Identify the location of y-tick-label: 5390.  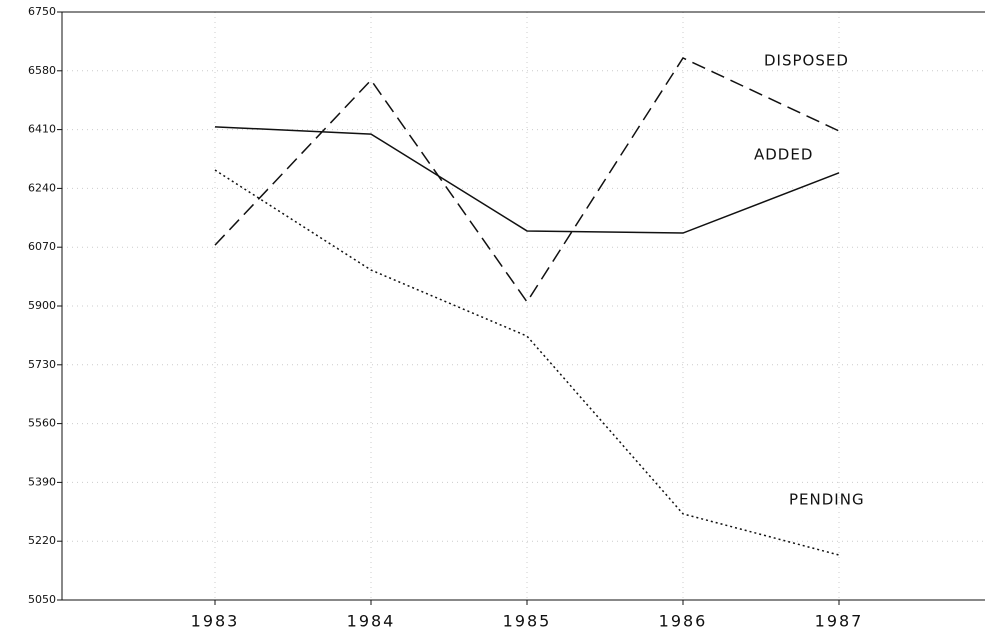
(42, 481).